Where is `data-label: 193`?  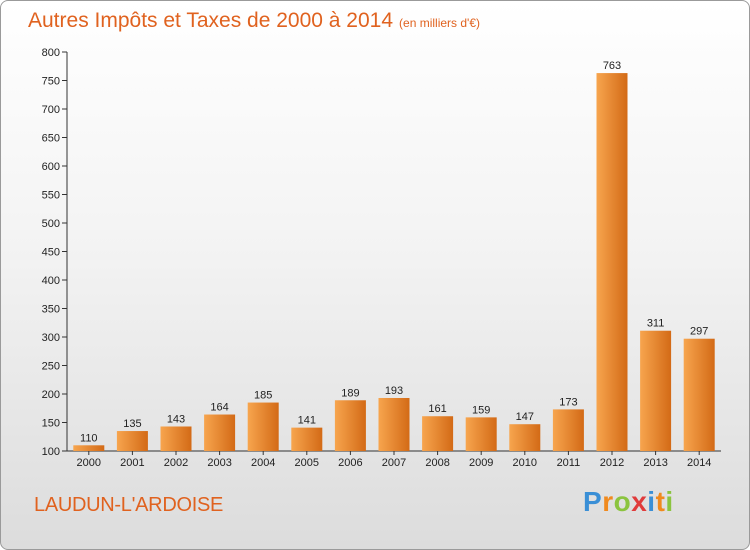
data-label: 193 is located at coordinates (394, 391).